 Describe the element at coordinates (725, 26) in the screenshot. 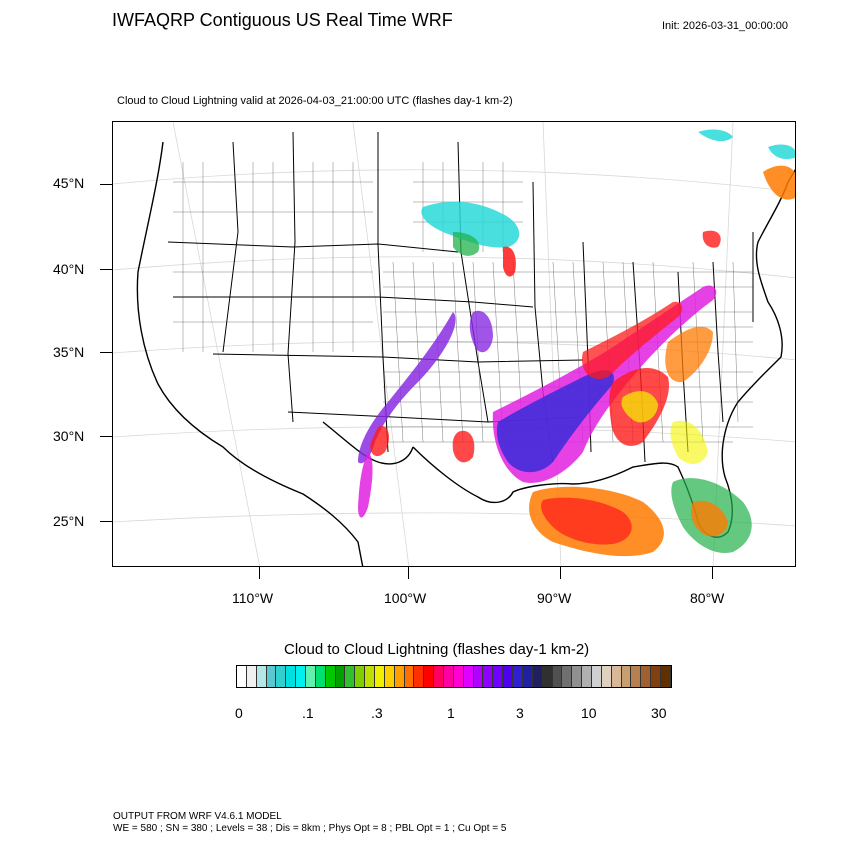

I see `init-time: Init: 2026-03-31_00:00:00` at that location.